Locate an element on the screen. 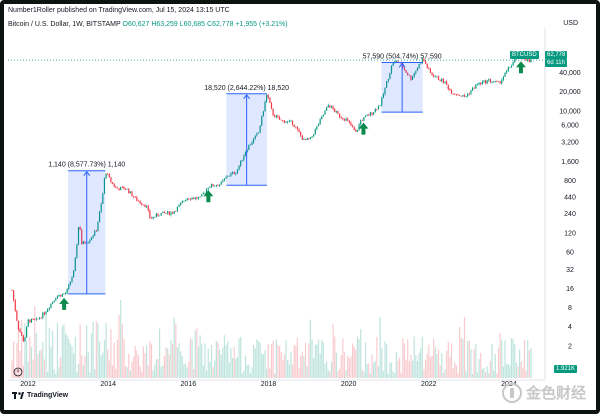 The height and width of the screenshot is (414, 600). y-tick-label: 10,000 is located at coordinates (570, 111).